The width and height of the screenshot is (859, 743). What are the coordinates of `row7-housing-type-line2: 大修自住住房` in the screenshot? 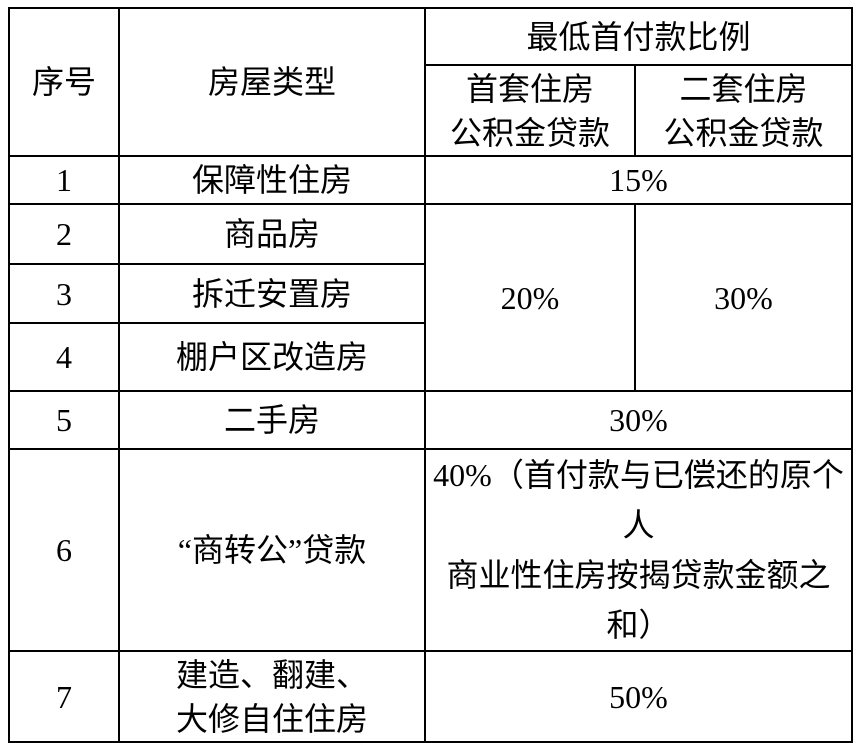 It's located at (271, 718).